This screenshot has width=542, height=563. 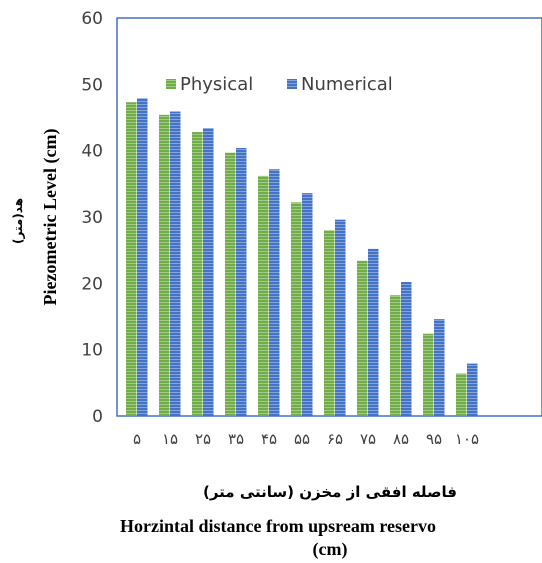 What do you see at coordinates (335, 439) in the screenshot?
I see `x-tick-label: ۶۵` at bounding box center [335, 439].